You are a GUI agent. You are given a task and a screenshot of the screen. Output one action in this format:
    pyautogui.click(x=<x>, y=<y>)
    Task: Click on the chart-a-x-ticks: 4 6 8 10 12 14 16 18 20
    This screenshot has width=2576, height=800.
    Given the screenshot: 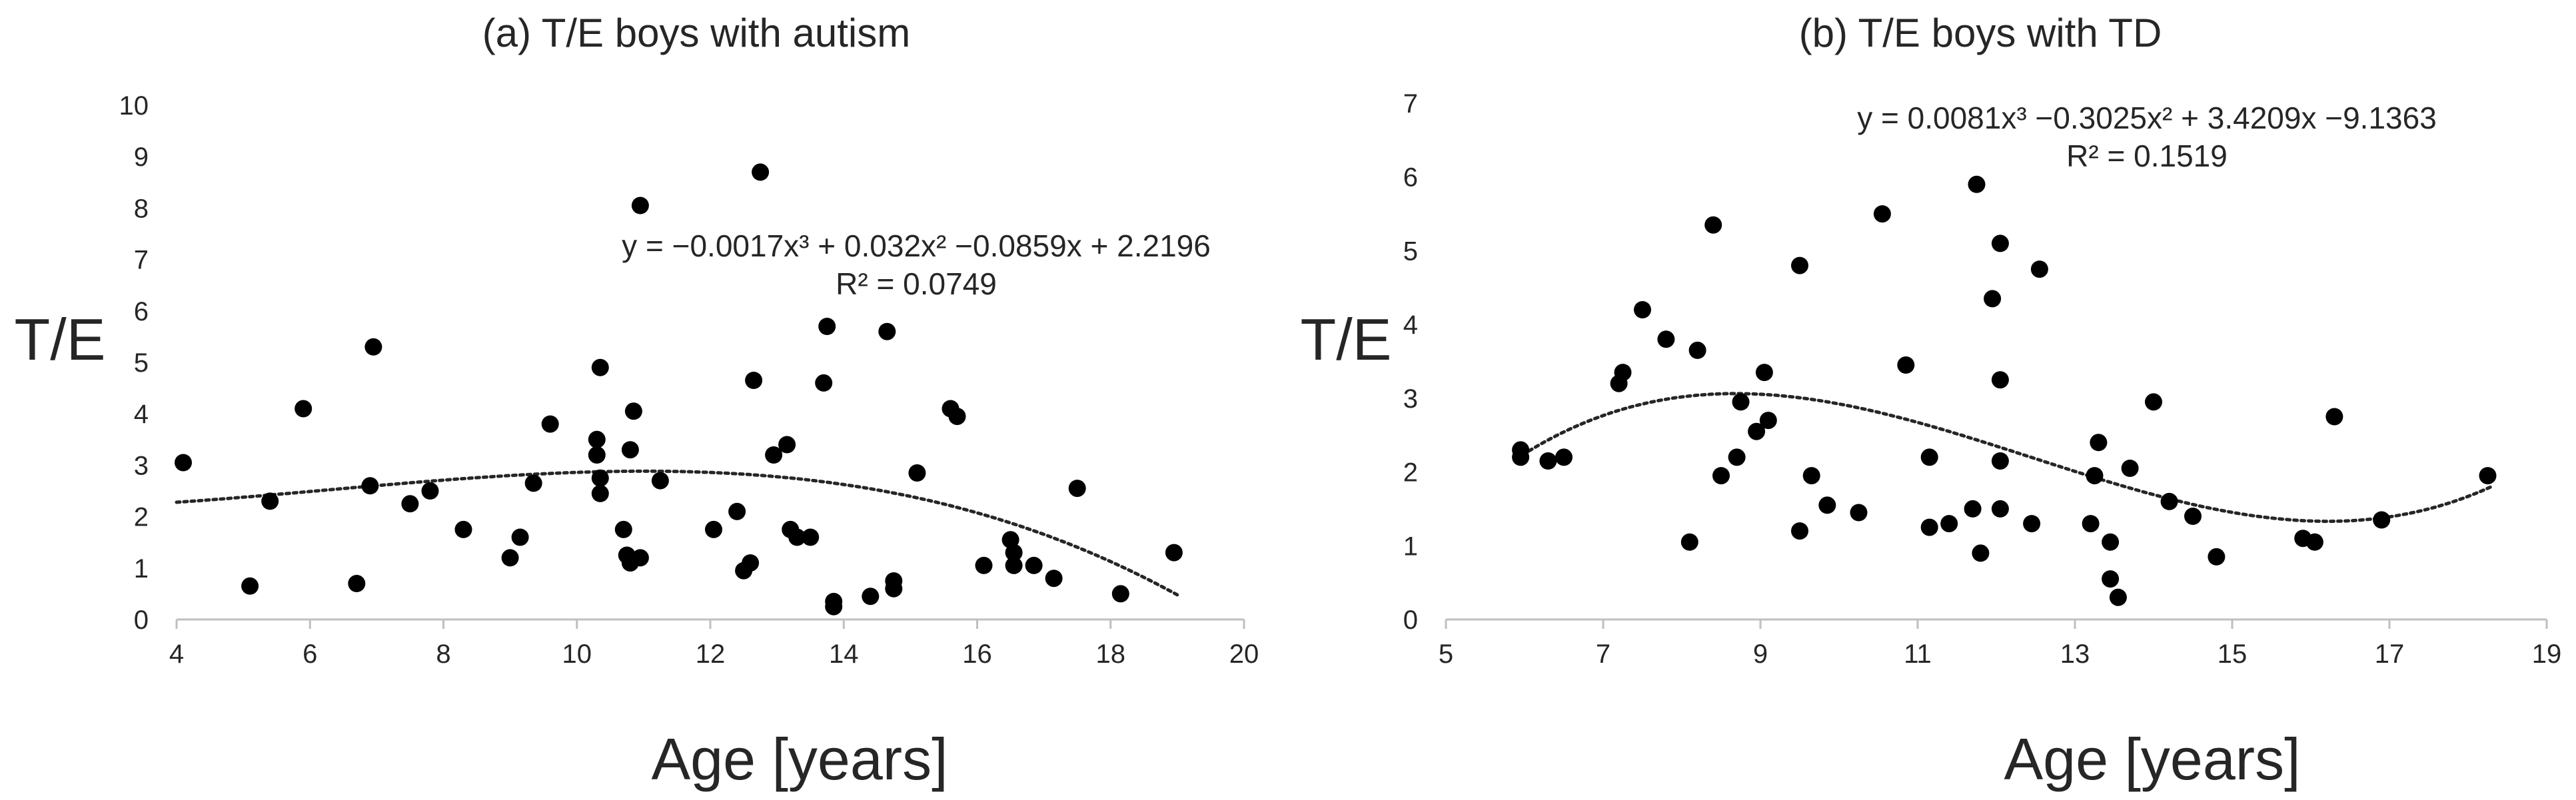 What is the action you would take?
    pyautogui.click(x=714, y=644)
    